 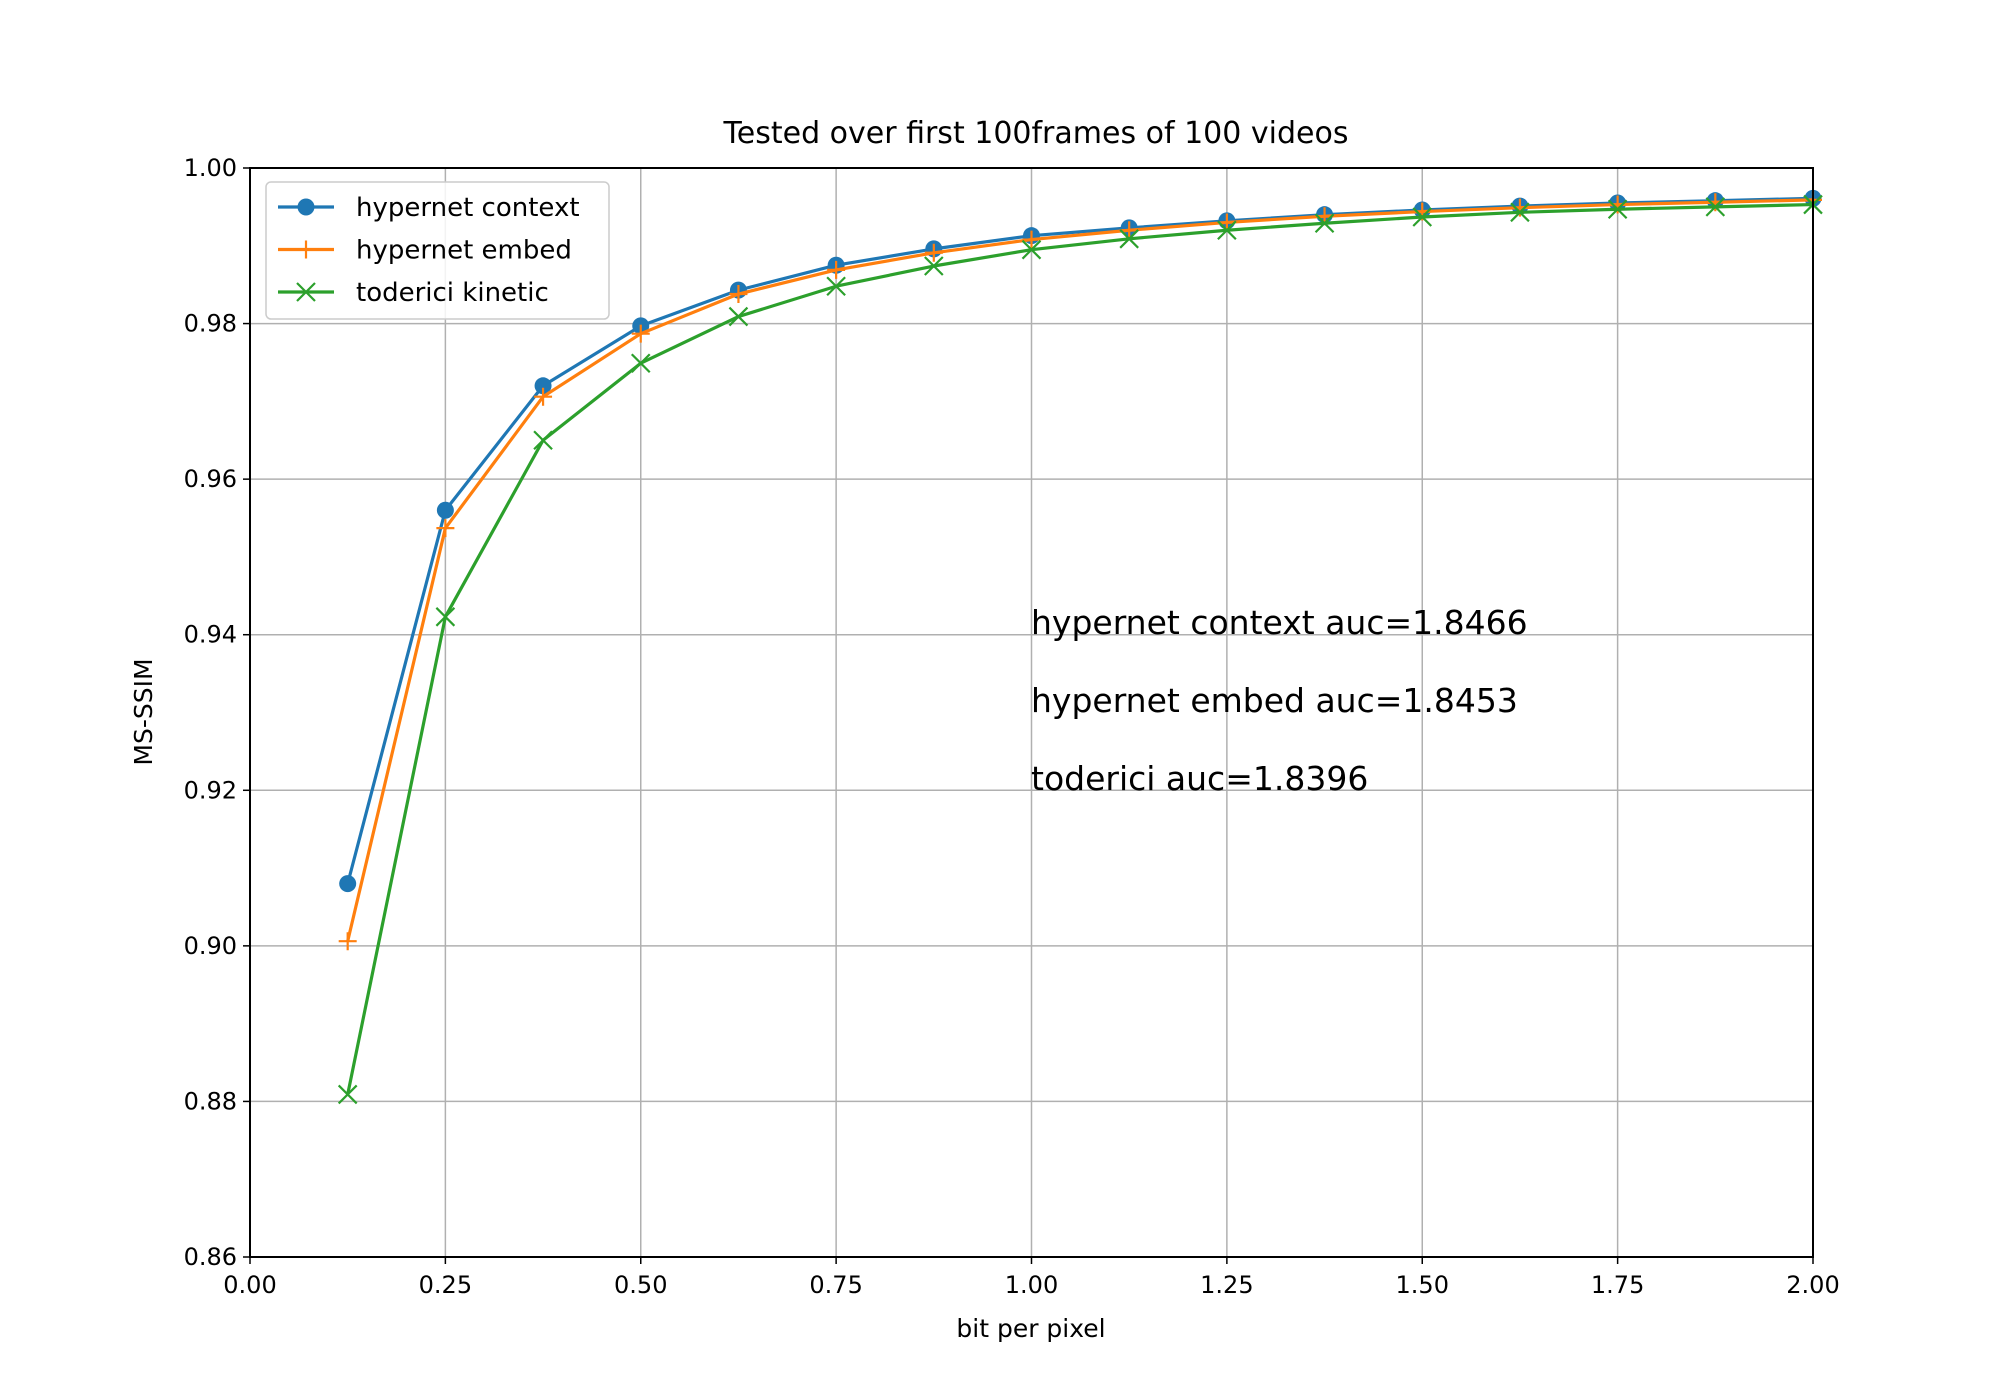 What do you see at coordinates (468, 208) in the screenshot?
I see `legend-label-hypernet-context: hypernet context` at bounding box center [468, 208].